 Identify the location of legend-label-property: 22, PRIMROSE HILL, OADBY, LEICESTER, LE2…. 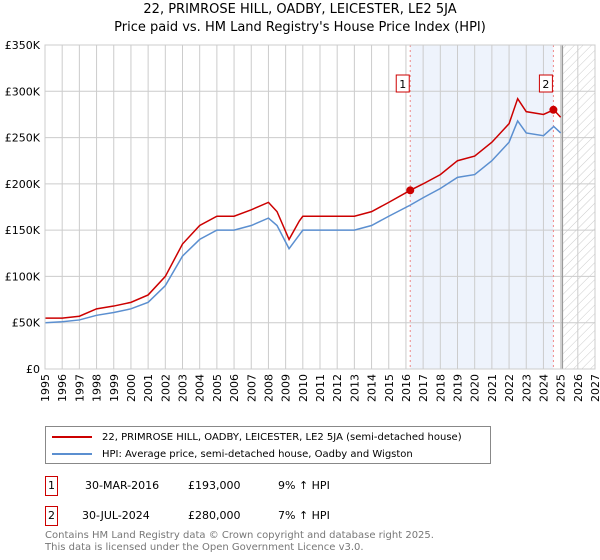
(282, 437).